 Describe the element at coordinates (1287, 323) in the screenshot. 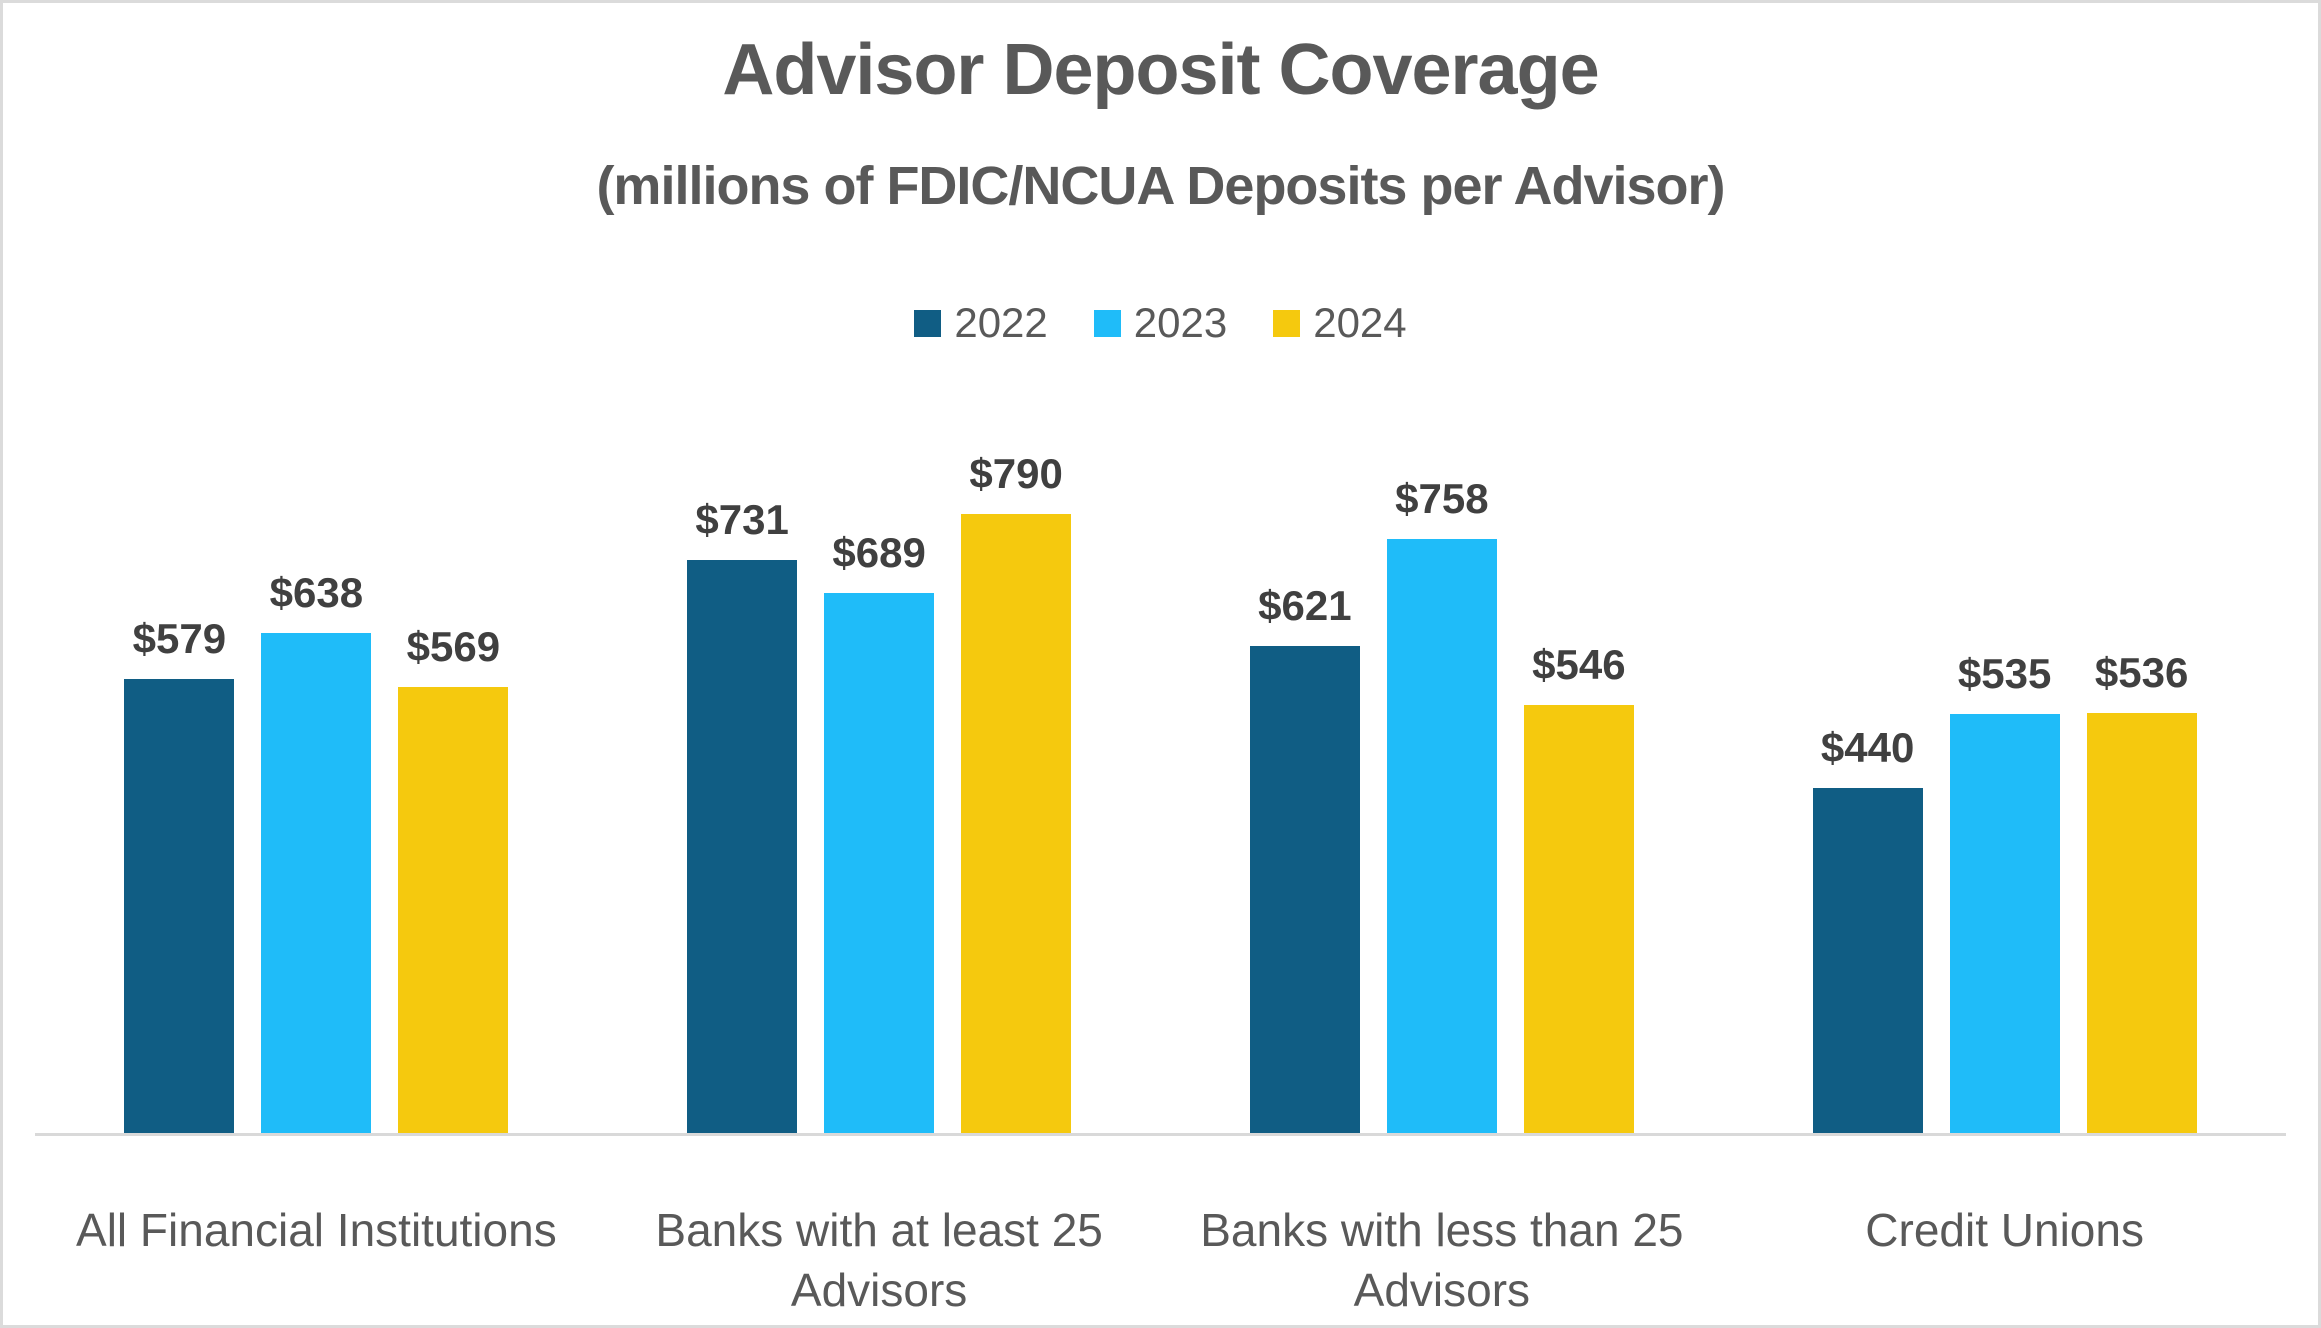

I see `legend-swatch-2024` at that location.